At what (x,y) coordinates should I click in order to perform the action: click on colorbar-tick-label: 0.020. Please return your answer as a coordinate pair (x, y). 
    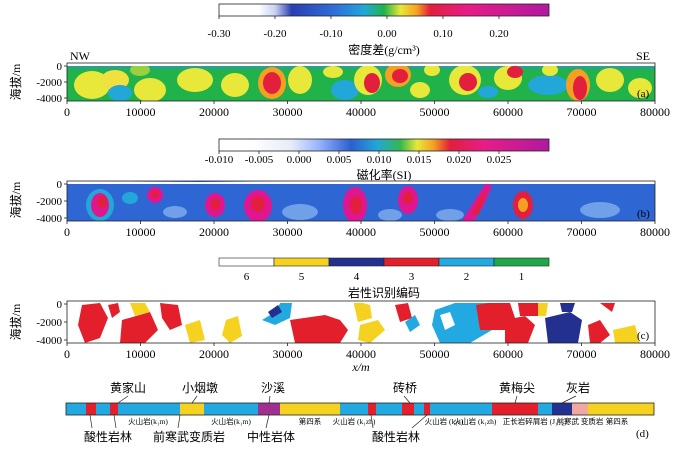
    Looking at the image, I should click on (459, 160).